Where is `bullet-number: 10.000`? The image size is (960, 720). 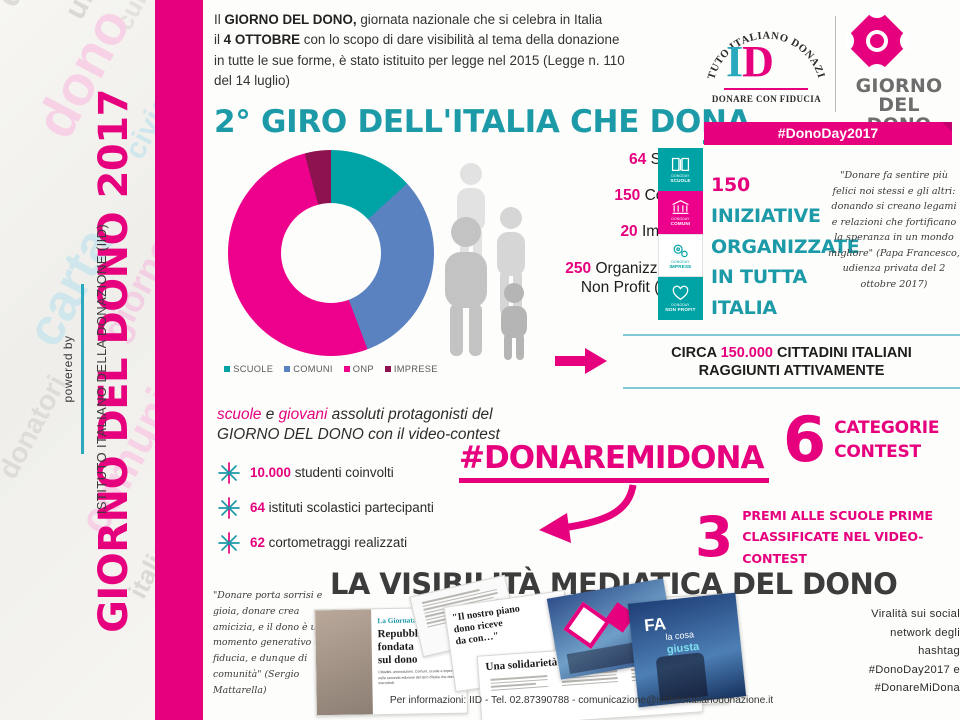 bullet-number: 10.000 is located at coordinates (270, 472).